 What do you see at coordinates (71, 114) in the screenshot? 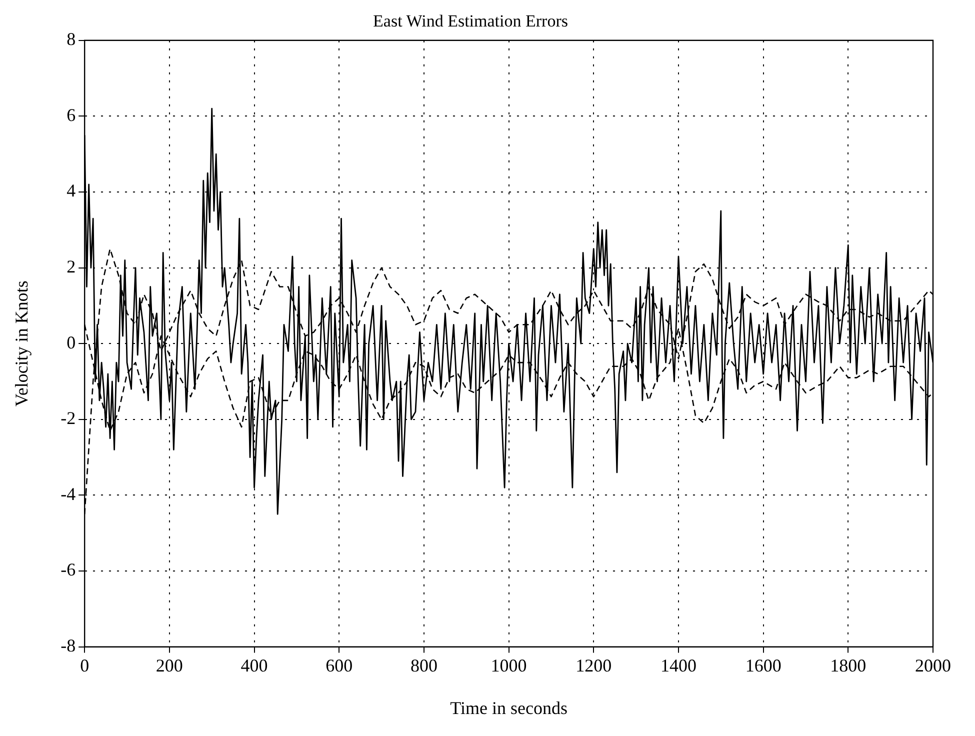
I see `y-tick-label: 6` at bounding box center [71, 114].